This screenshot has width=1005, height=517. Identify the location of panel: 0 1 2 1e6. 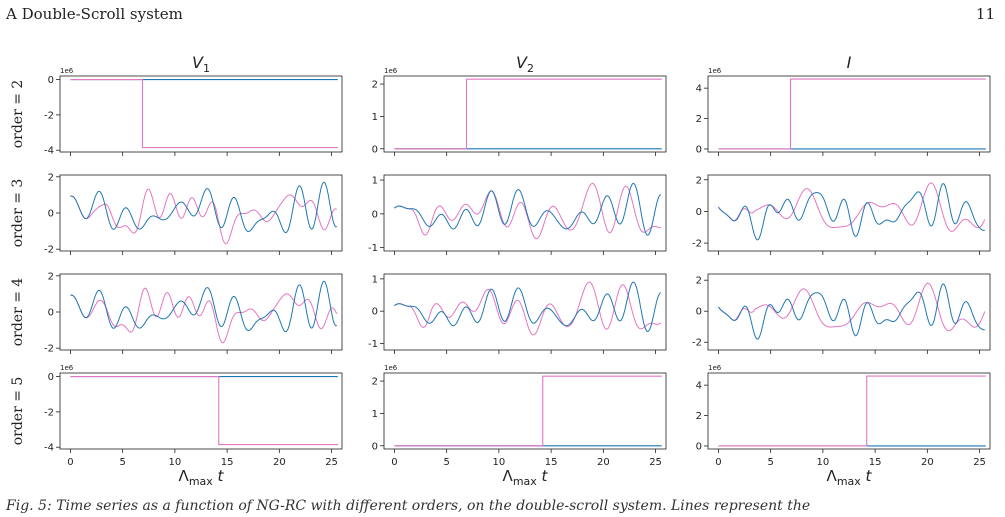
(519, 111).